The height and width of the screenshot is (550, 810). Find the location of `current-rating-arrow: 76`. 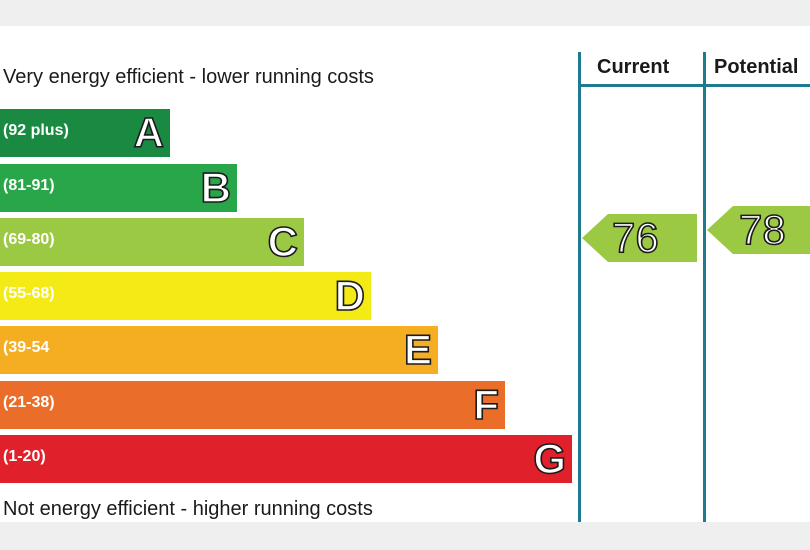

current-rating-arrow: 76 is located at coordinates (639, 237).